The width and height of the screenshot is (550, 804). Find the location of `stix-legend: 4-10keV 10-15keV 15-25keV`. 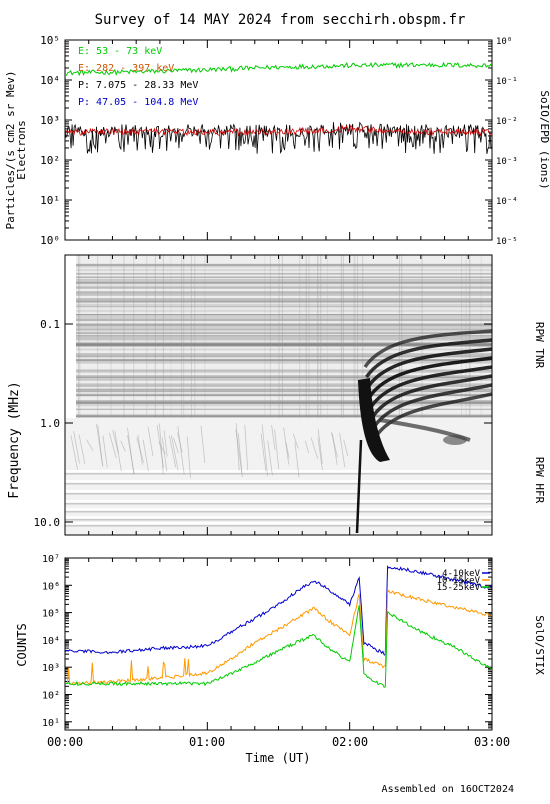

stix-legend: 4-10keV 10-15keV 15-25keV is located at coordinates (463, 581).